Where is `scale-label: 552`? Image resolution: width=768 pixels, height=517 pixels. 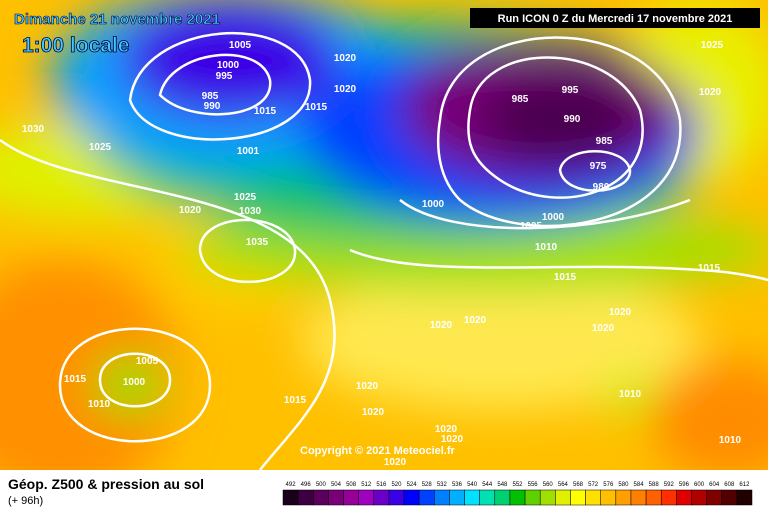 scale-label: 552 is located at coordinates (517, 485).